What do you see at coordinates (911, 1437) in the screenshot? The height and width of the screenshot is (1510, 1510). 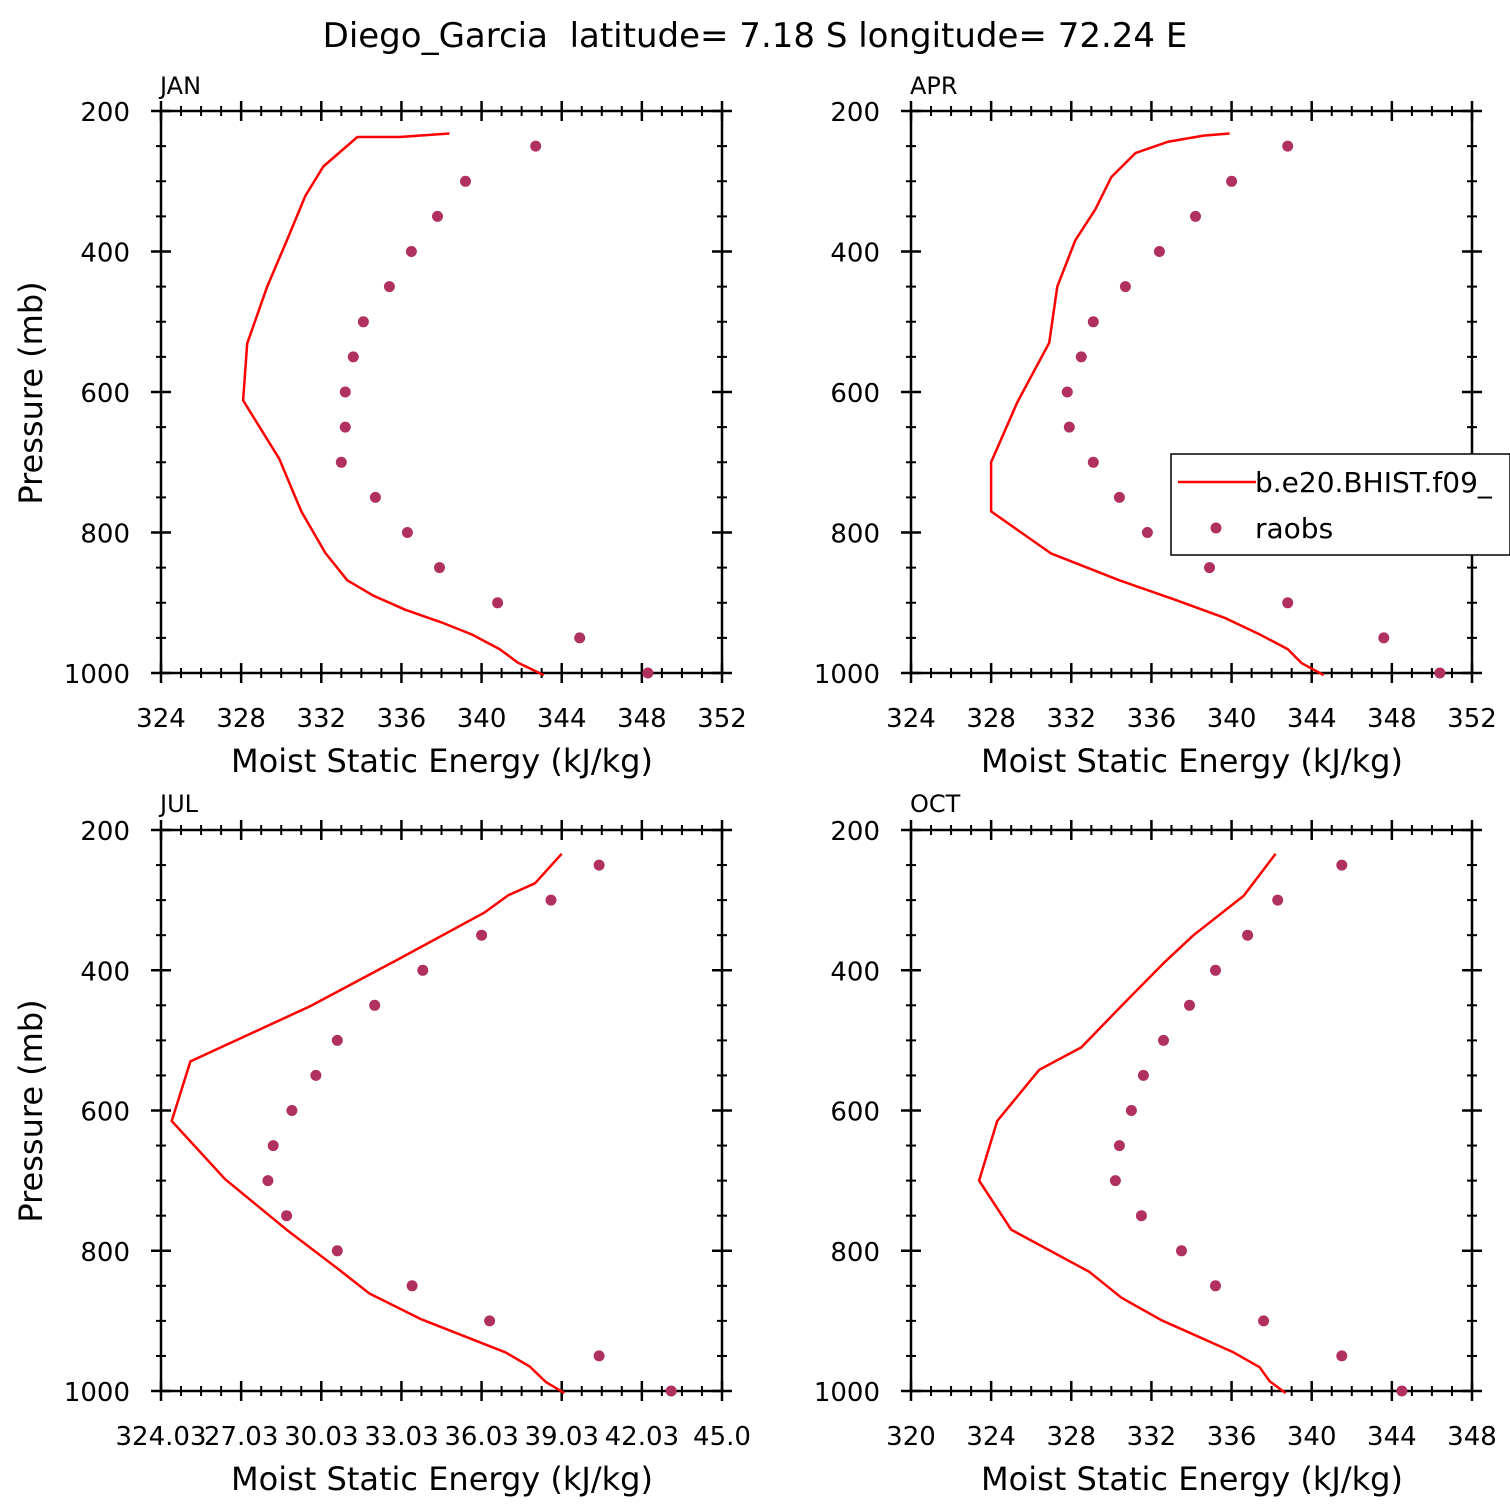 I see `x-tick-label: 320` at bounding box center [911, 1437].